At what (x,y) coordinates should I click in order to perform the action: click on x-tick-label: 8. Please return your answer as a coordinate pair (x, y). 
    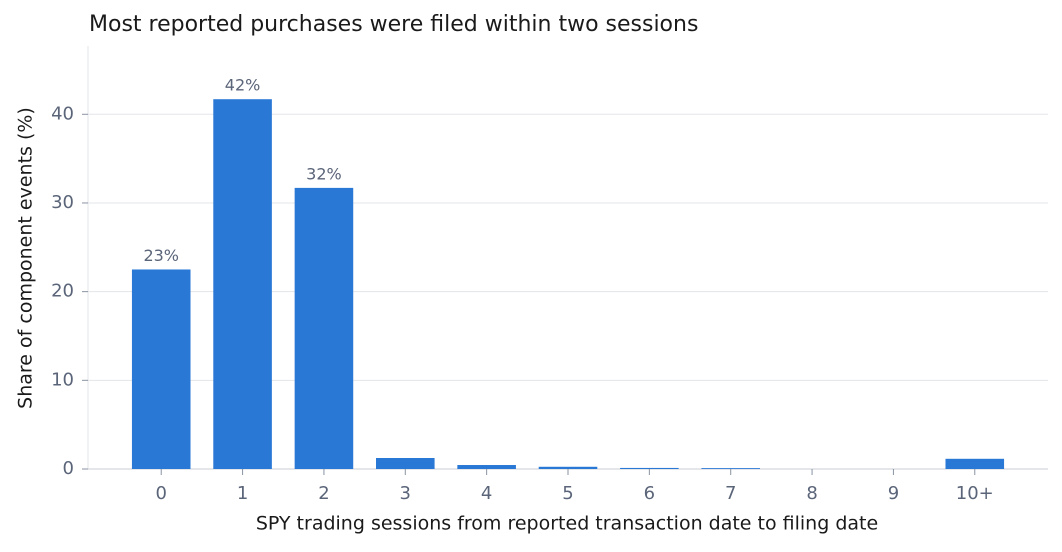
    Looking at the image, I should click on (811, 493).